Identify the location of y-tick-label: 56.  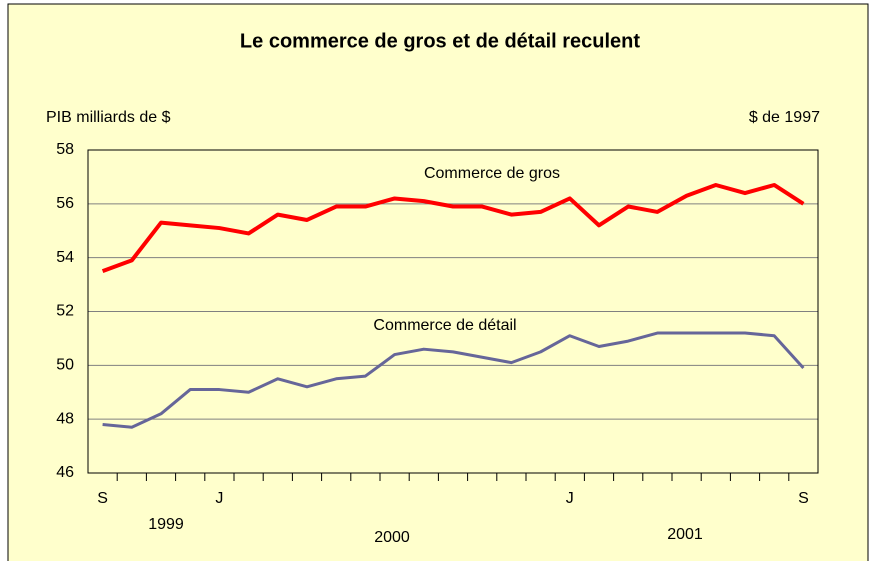
(65, 203).